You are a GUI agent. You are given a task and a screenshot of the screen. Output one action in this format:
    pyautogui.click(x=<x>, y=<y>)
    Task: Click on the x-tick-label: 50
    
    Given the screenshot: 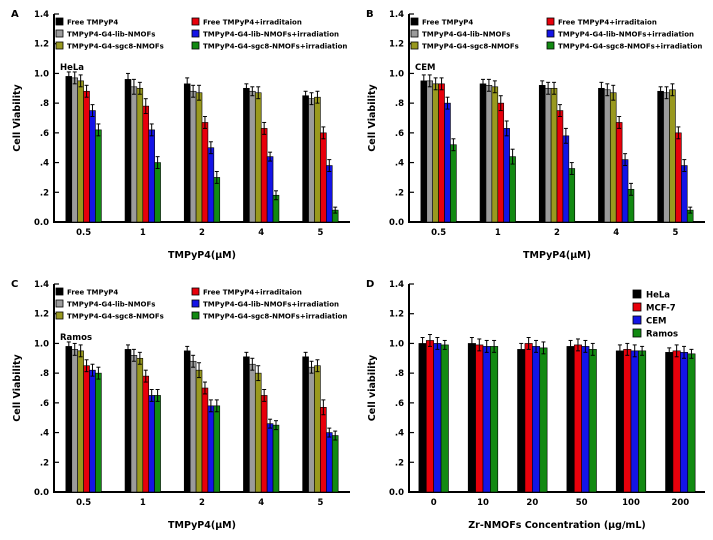 What is the action you would take?
    pyautogui.click(x=582, y=503)
    